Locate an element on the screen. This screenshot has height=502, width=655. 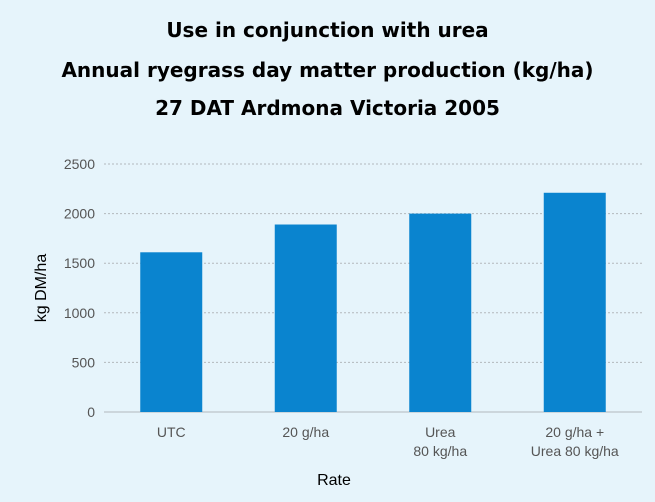
chart-title-line-1: Use in conjunction with urea is located at coordinates (327, 30).